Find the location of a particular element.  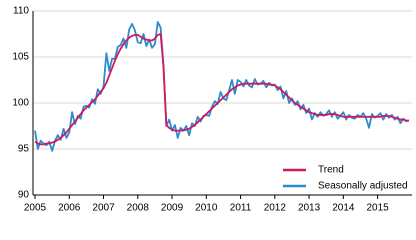

legend-label: Trend is located at coordinates (331, 170).